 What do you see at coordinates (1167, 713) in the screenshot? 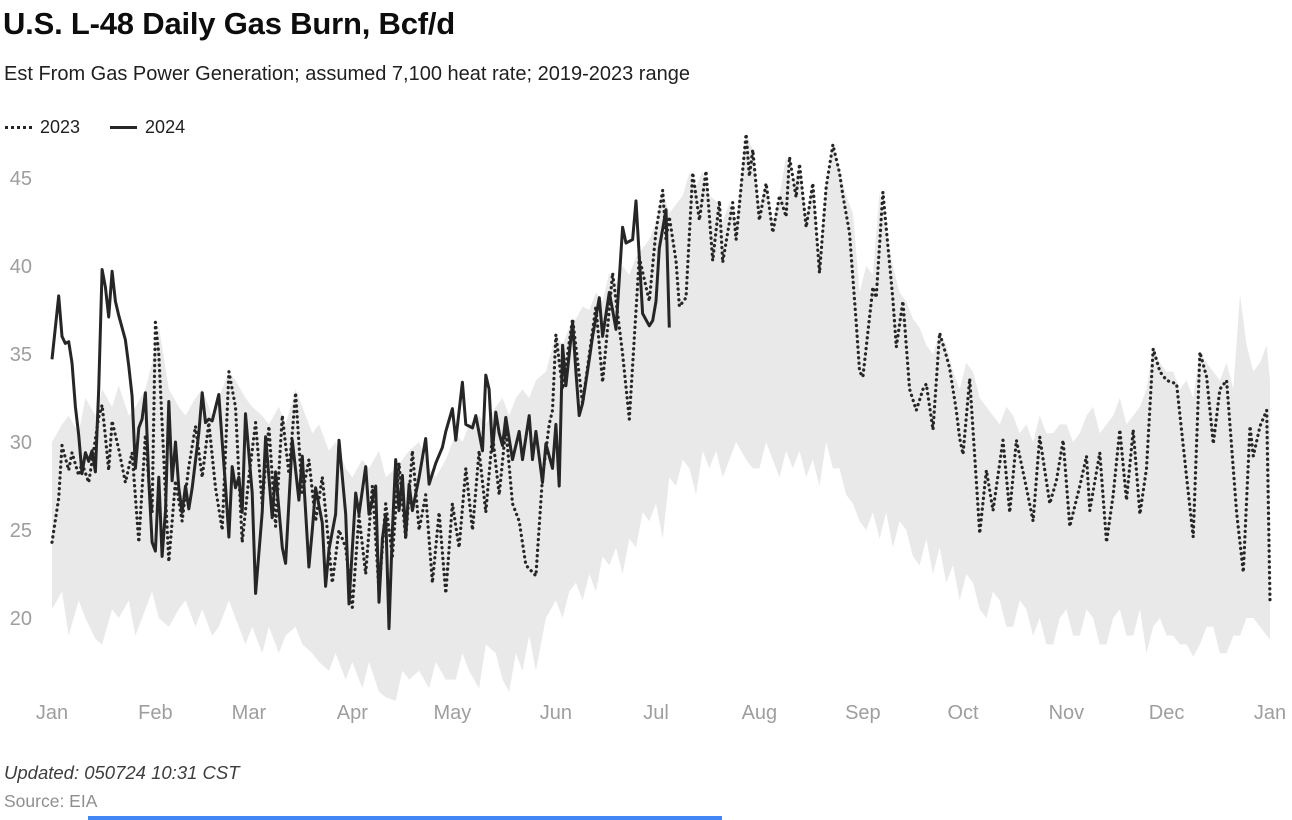
I see `x-axis-tick-Dec: Dec` at bounding box center [1167, 713].